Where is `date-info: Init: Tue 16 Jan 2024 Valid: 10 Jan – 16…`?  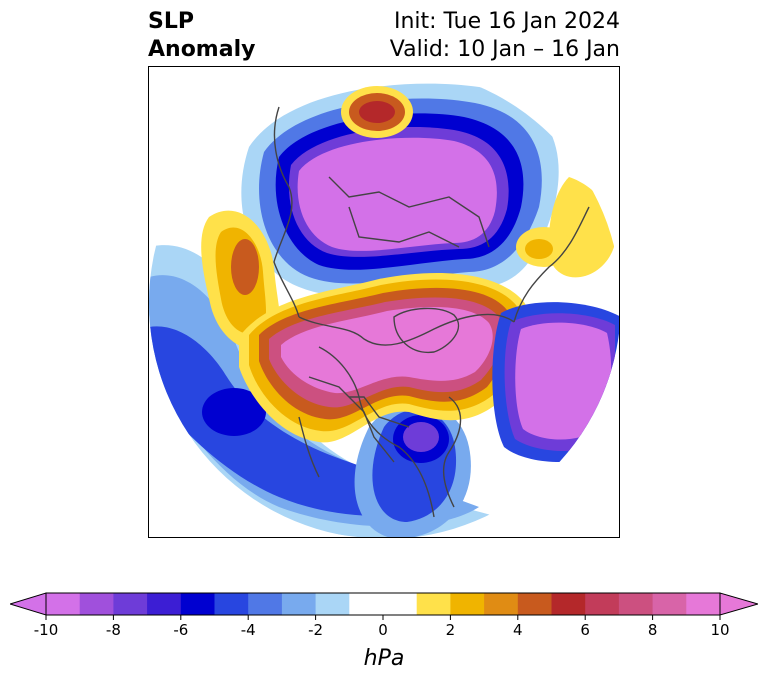
date-info: Init: Tue 16 Jan 2024 Valid: 10 Jan – 16… is located at coordinates (505, 36).